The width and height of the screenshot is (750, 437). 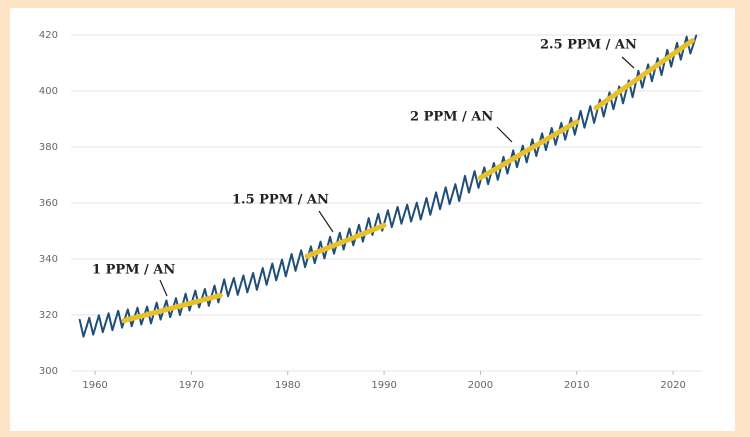 I want to click on y-tick-label: 420, so click(x=48, y=35).